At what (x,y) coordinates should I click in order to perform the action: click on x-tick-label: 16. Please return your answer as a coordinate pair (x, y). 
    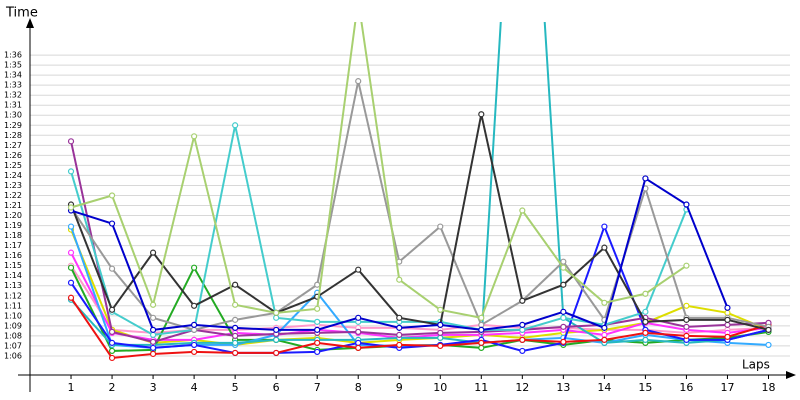
    Looking at the image, I should click on (686, 387).